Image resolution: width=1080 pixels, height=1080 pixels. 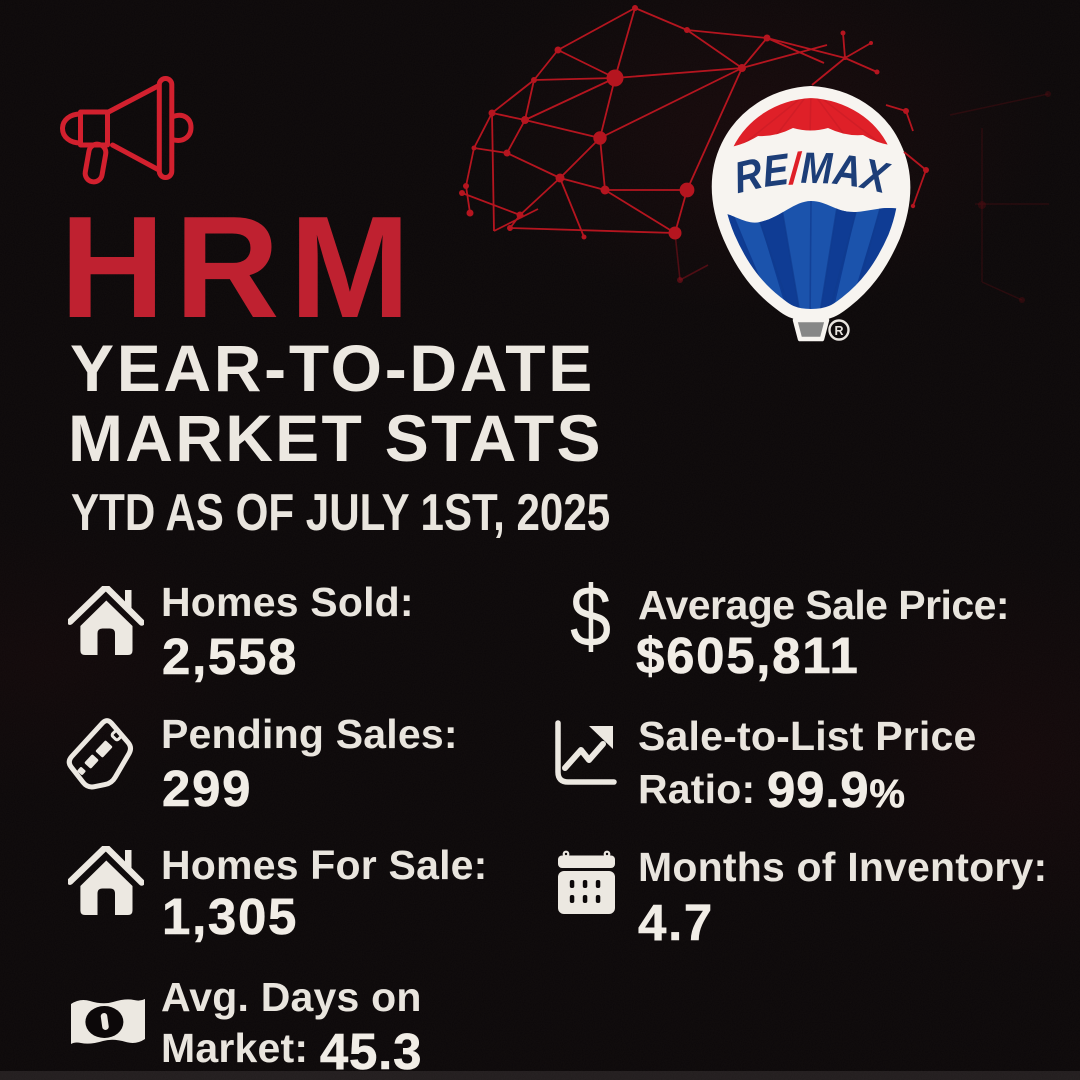 I want to click on svg-text: R, so click(x=838, y=331).